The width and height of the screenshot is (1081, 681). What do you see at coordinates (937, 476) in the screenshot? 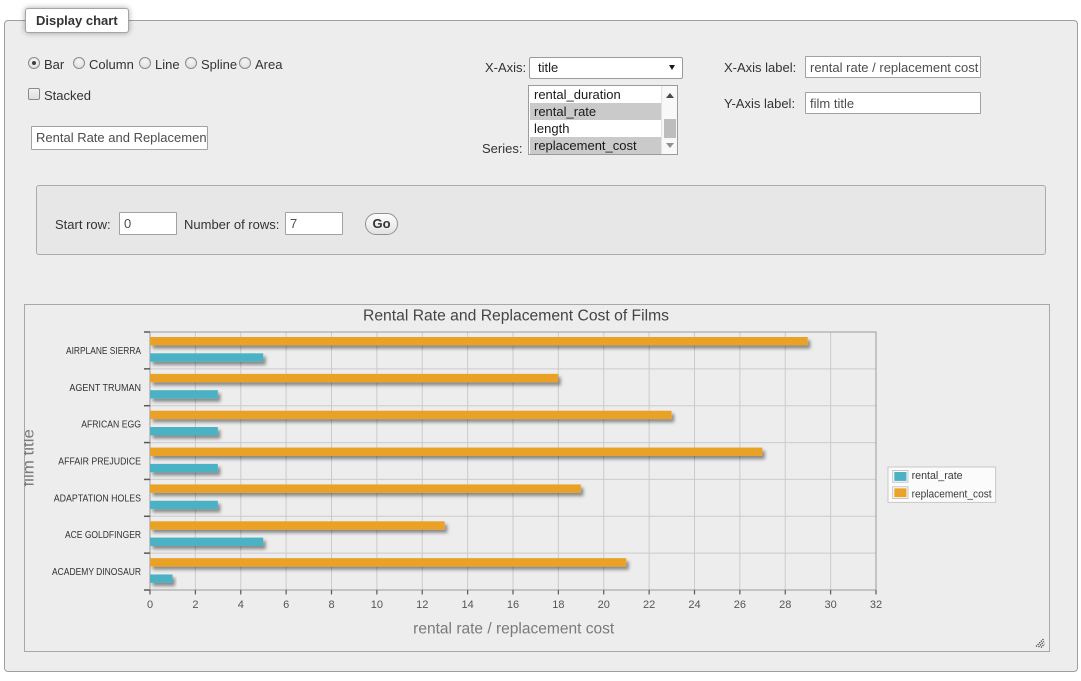
I see `svg-text: rental_rate` at bounding box center [937, 476].